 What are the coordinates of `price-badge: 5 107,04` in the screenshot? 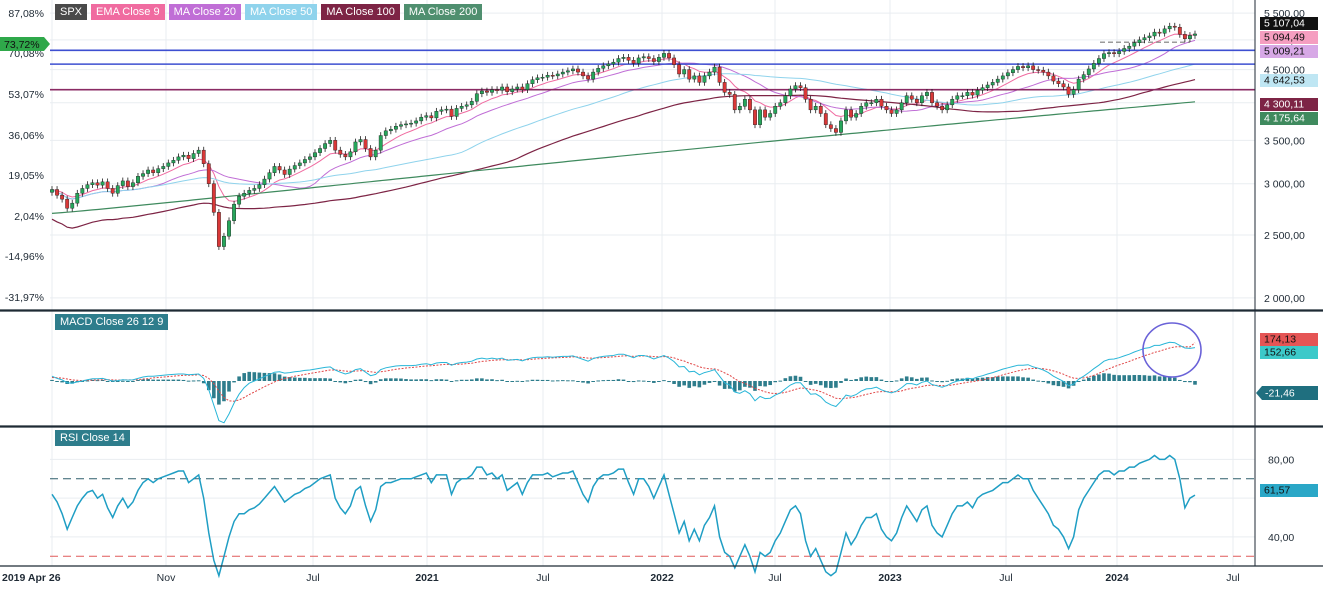 It's located at (1289, 23).